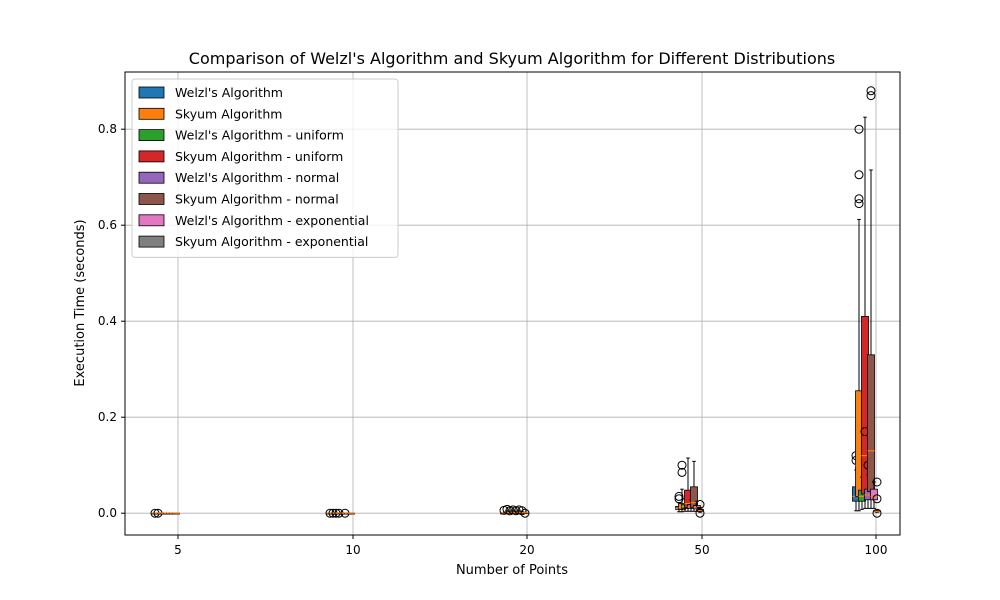 Image resolution: width=1000 pixels, height=600 pixels. Describe the element at coordinates (107, 417) in the screenshot. I see `y-tick-label: 0.2` at that location.